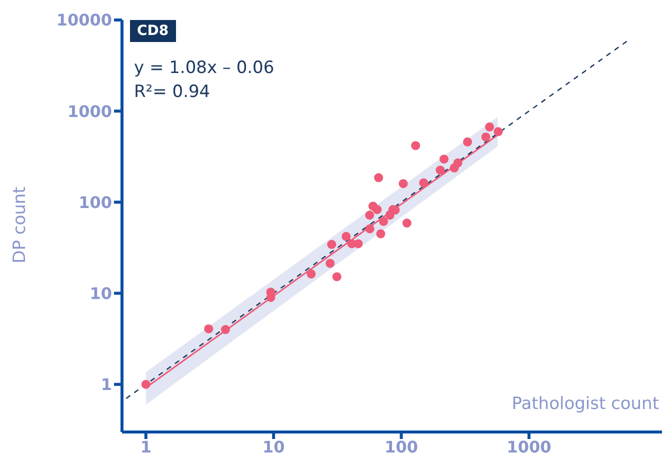 This screenshot has width=665, height=459. What do you see at coordinates (401, 446) in the screenshot?
I see `x-tick-label: 100` at bounding box center [401, 446].